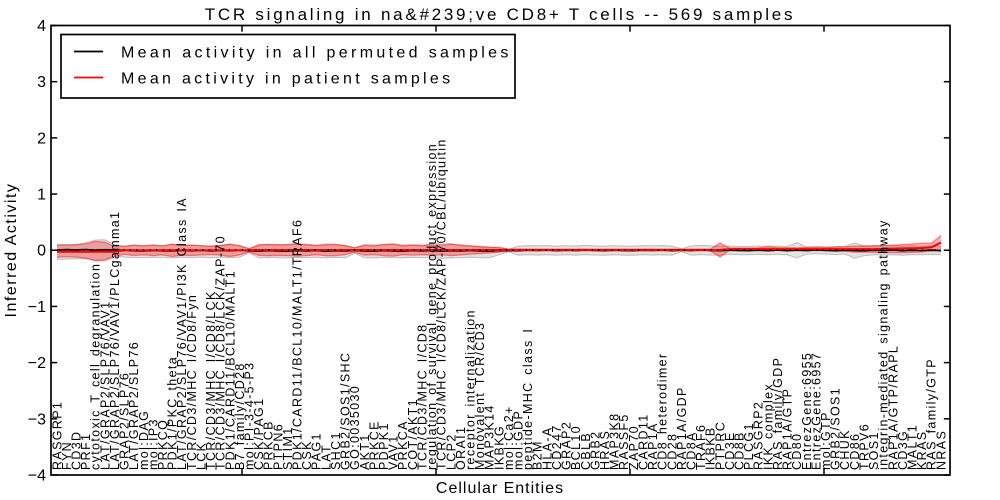 This screenshot has height=500, width=1000. Describe the element at coordinates (711, 448) in the screenshot. I see `svg-text: IKBKB` at that location.